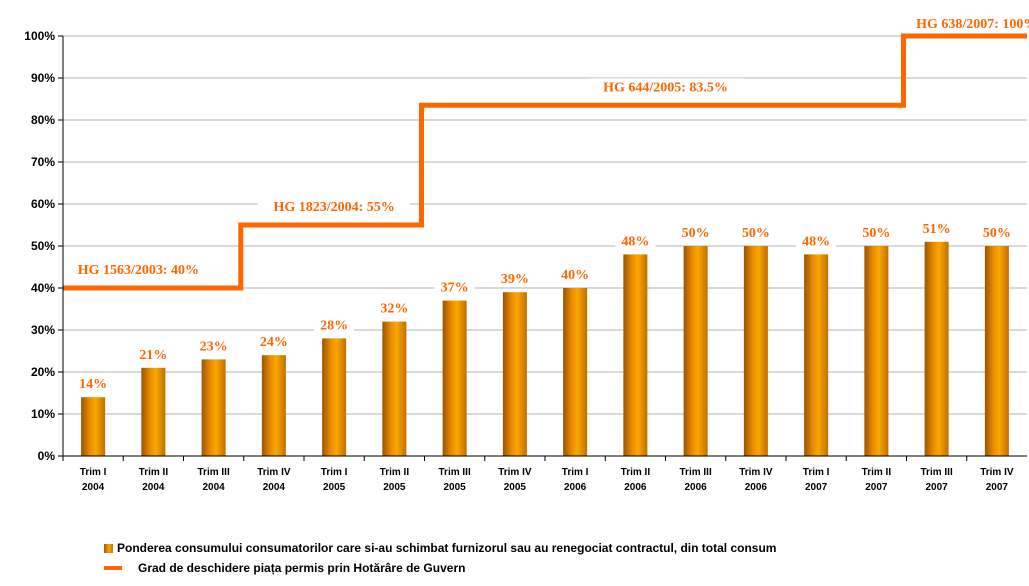 The width and height of the screenshot is (1029, 586). What do you see at coordinates (972, 24) in the screenshot?
I see `step-annotation: HG 638/2007: 100%` at bounding box center [972, 24].